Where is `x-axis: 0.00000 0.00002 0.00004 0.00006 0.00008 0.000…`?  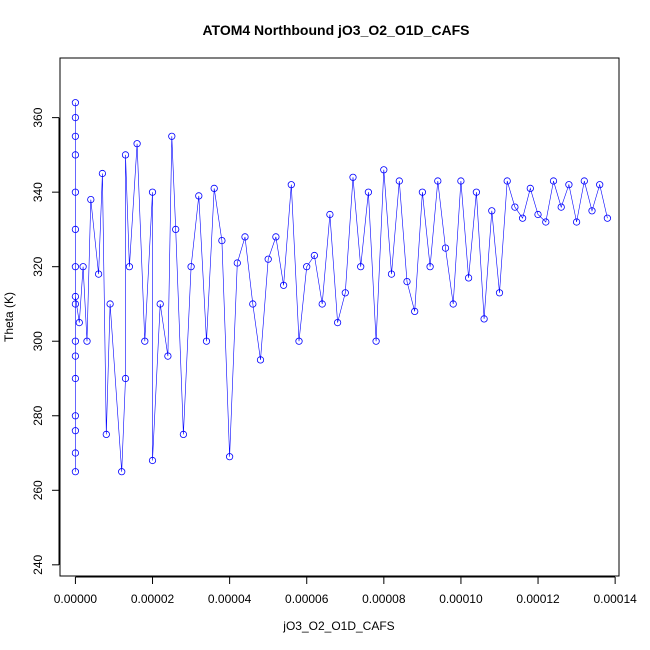
x-axis: 0.00000 0.00002 0.00004 0.00006 0.00008 0.000… is located at coordinates (345, 591).